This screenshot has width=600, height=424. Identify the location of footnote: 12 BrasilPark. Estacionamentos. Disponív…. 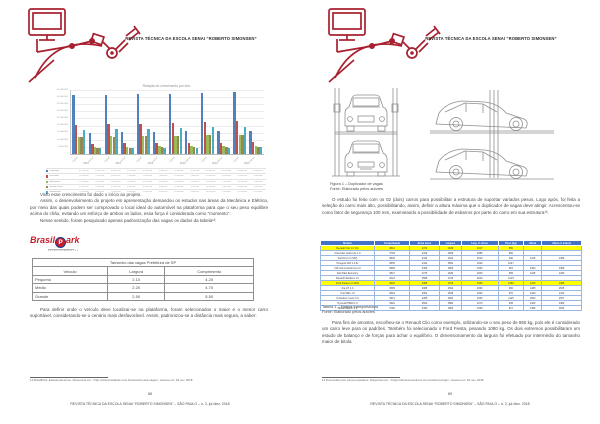
(112, 380).